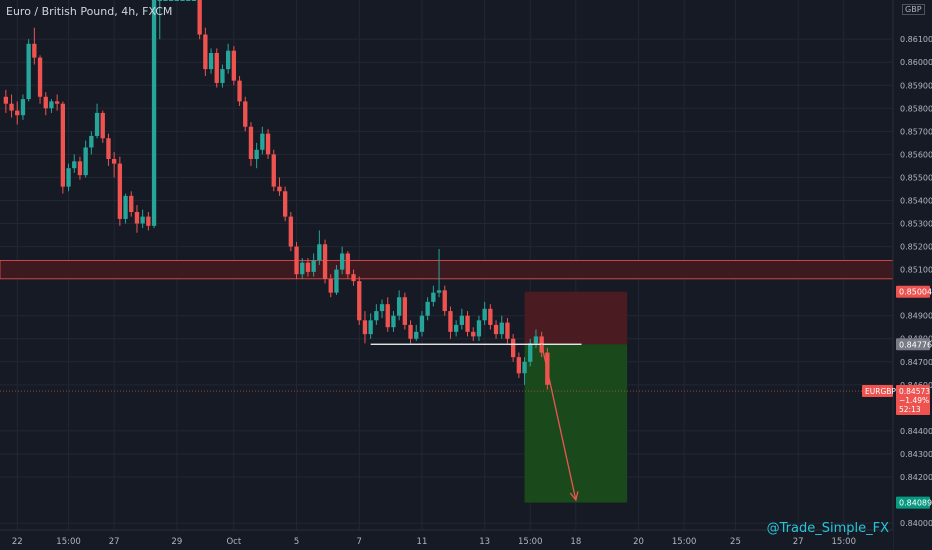 The width and height of the screenshot is (932, 550). What do you see at coordinates (576, 318) in the screenshot?
I see `stop-loss-zone` at bounding box center [576, 318].